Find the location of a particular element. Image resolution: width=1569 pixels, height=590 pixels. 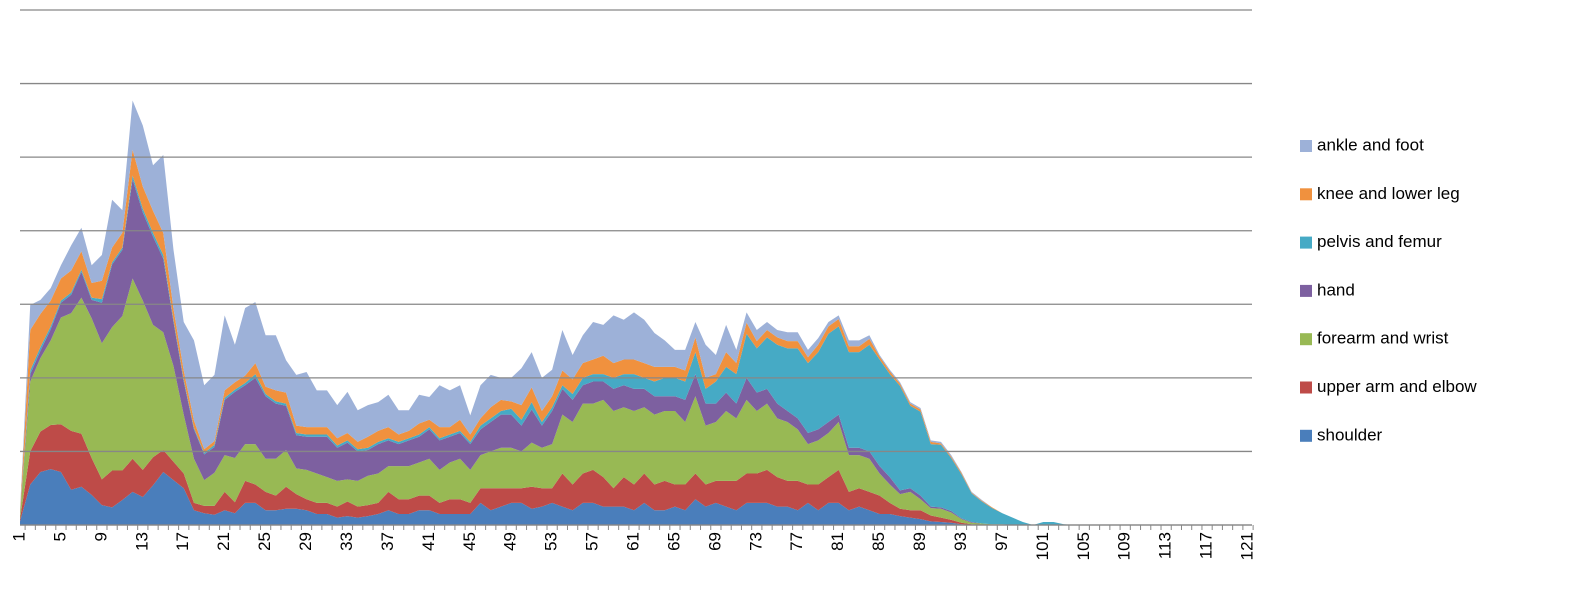

x-tick-label: 101 is located at coordinates (1042, 546).